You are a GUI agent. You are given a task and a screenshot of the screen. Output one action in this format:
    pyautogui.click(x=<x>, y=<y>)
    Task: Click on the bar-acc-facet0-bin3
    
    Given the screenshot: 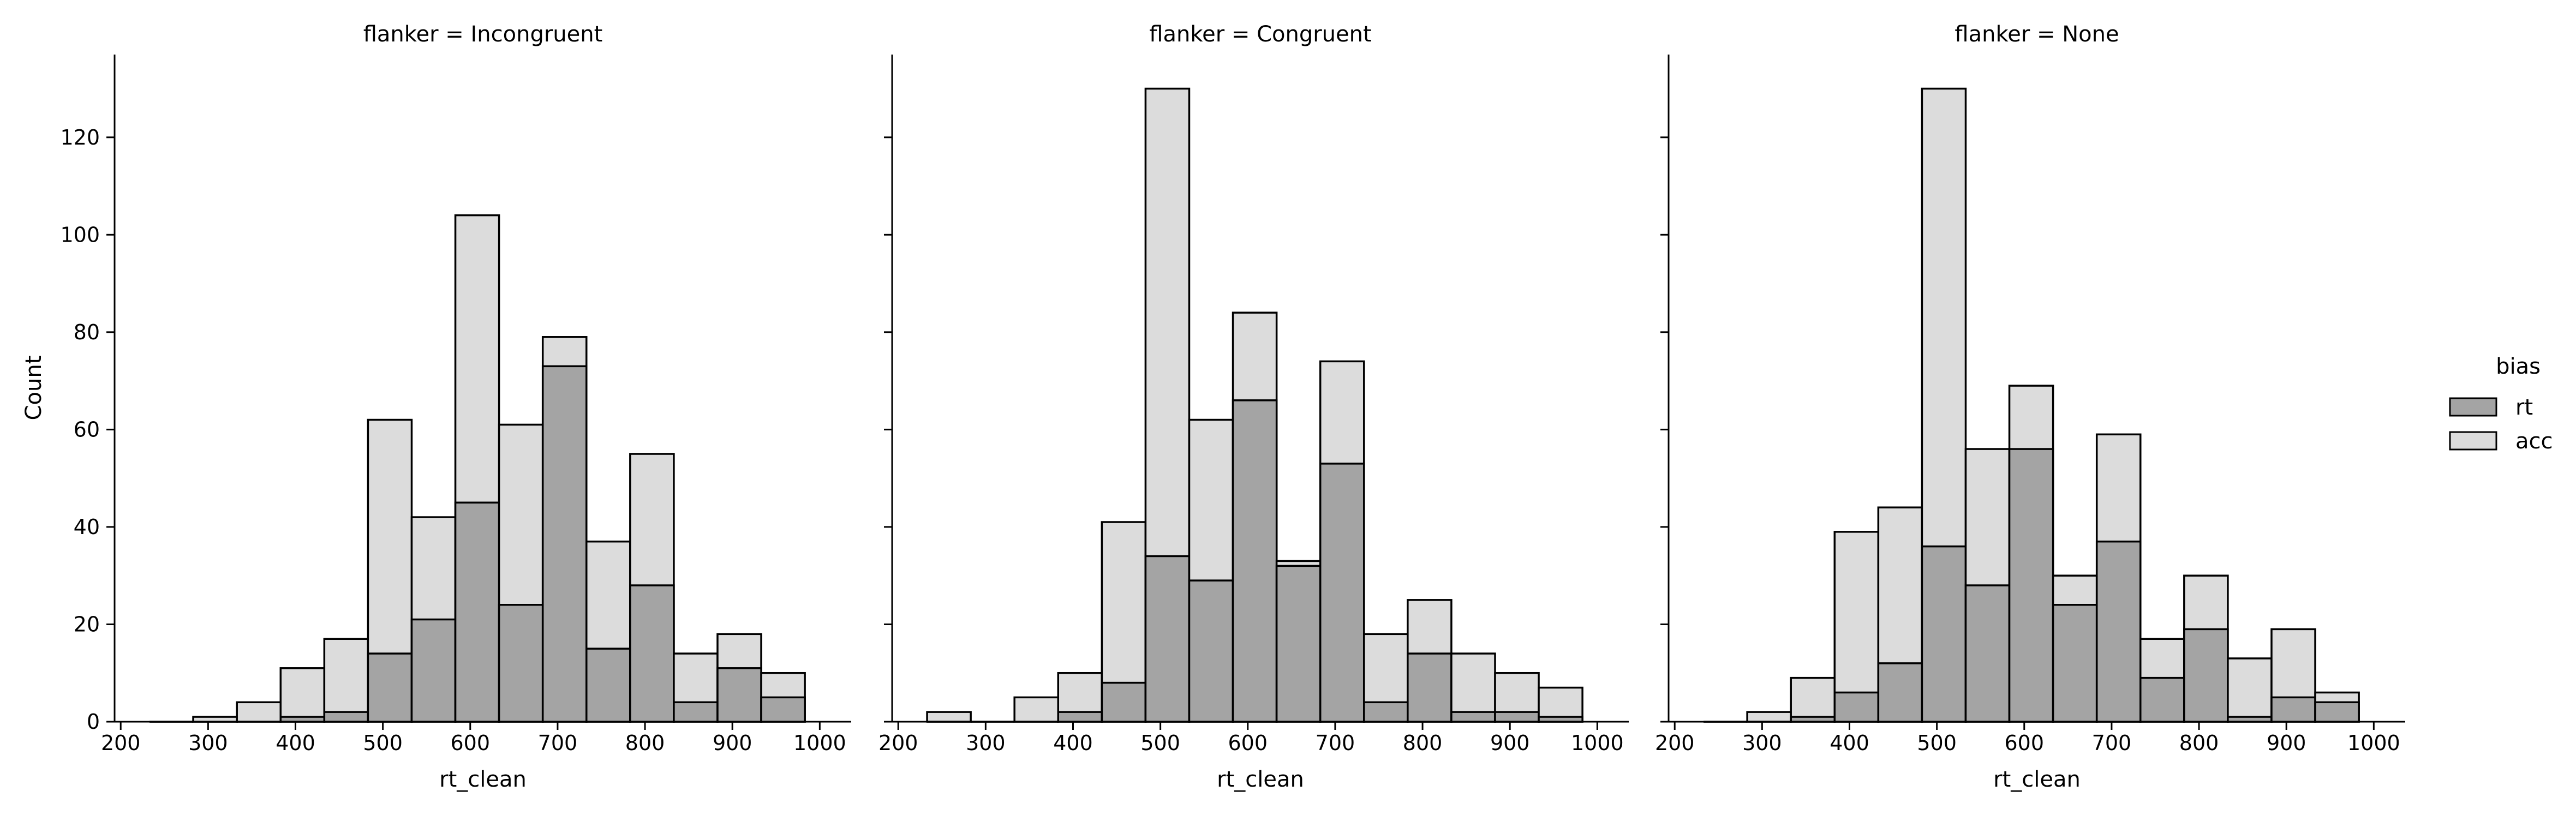 What is the action you would take?
    pyautogui.click(x=303, y=695)
    